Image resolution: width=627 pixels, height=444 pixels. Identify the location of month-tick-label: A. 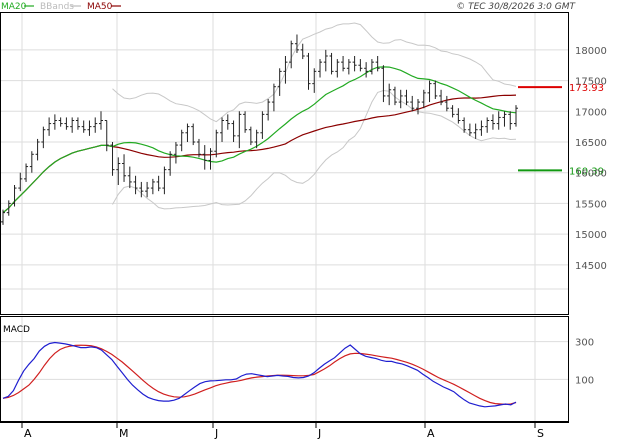
(431, 433).